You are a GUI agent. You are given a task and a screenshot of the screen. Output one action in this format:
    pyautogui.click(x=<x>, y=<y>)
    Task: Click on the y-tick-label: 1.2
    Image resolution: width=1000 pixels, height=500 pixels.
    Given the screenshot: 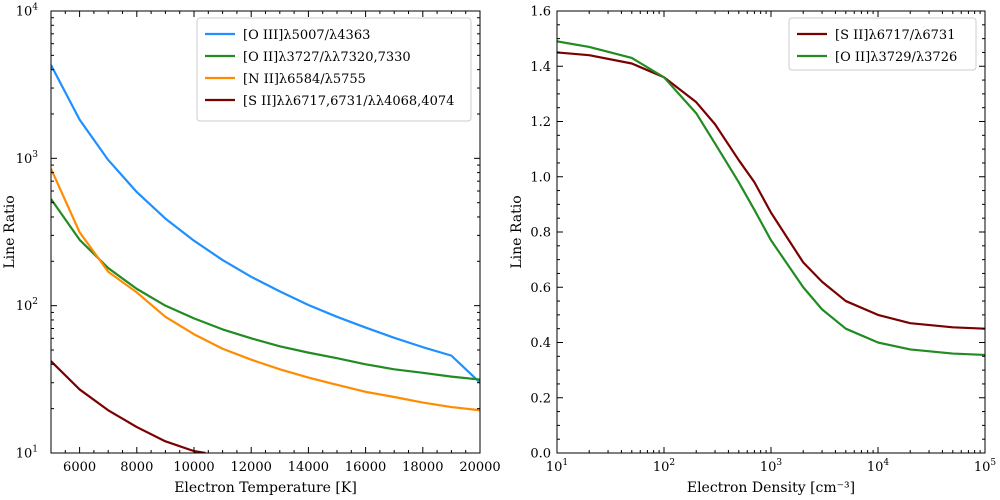 What is the action you would take?
    pyautogui.click(x=540, y=122)
    